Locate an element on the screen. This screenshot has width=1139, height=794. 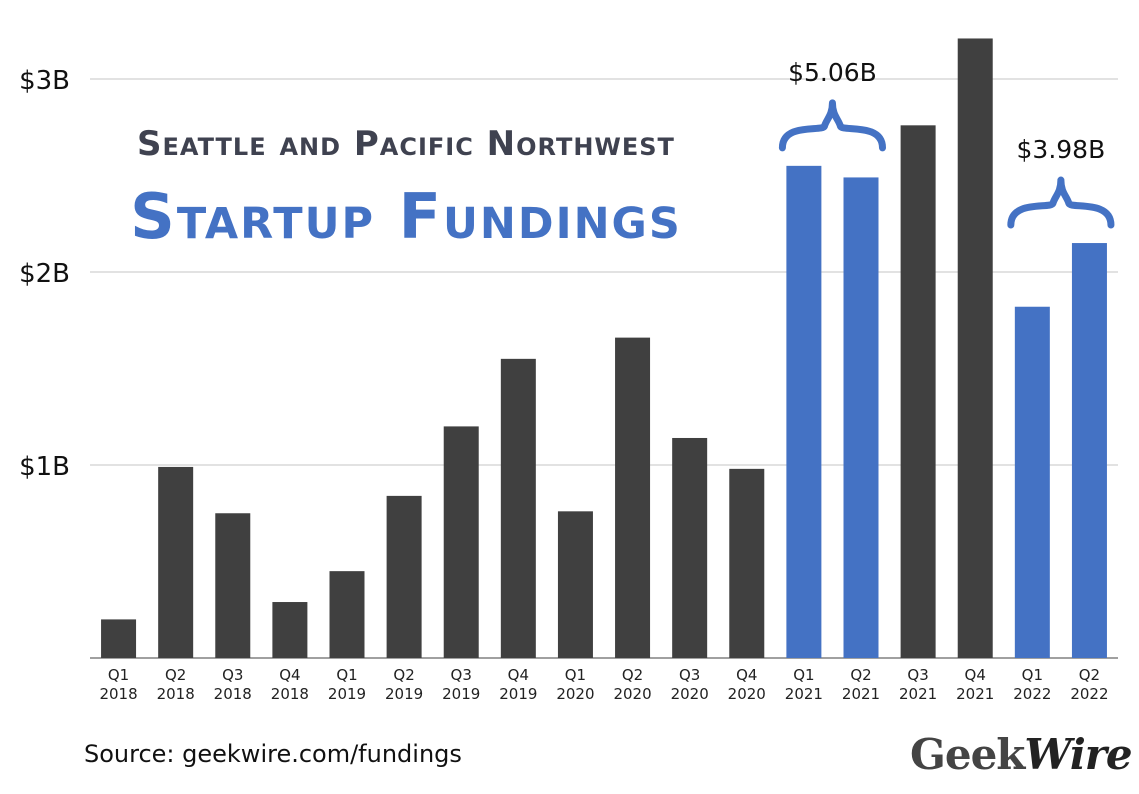
logo-text-geek: Geek is located at coordinates (967, 754).